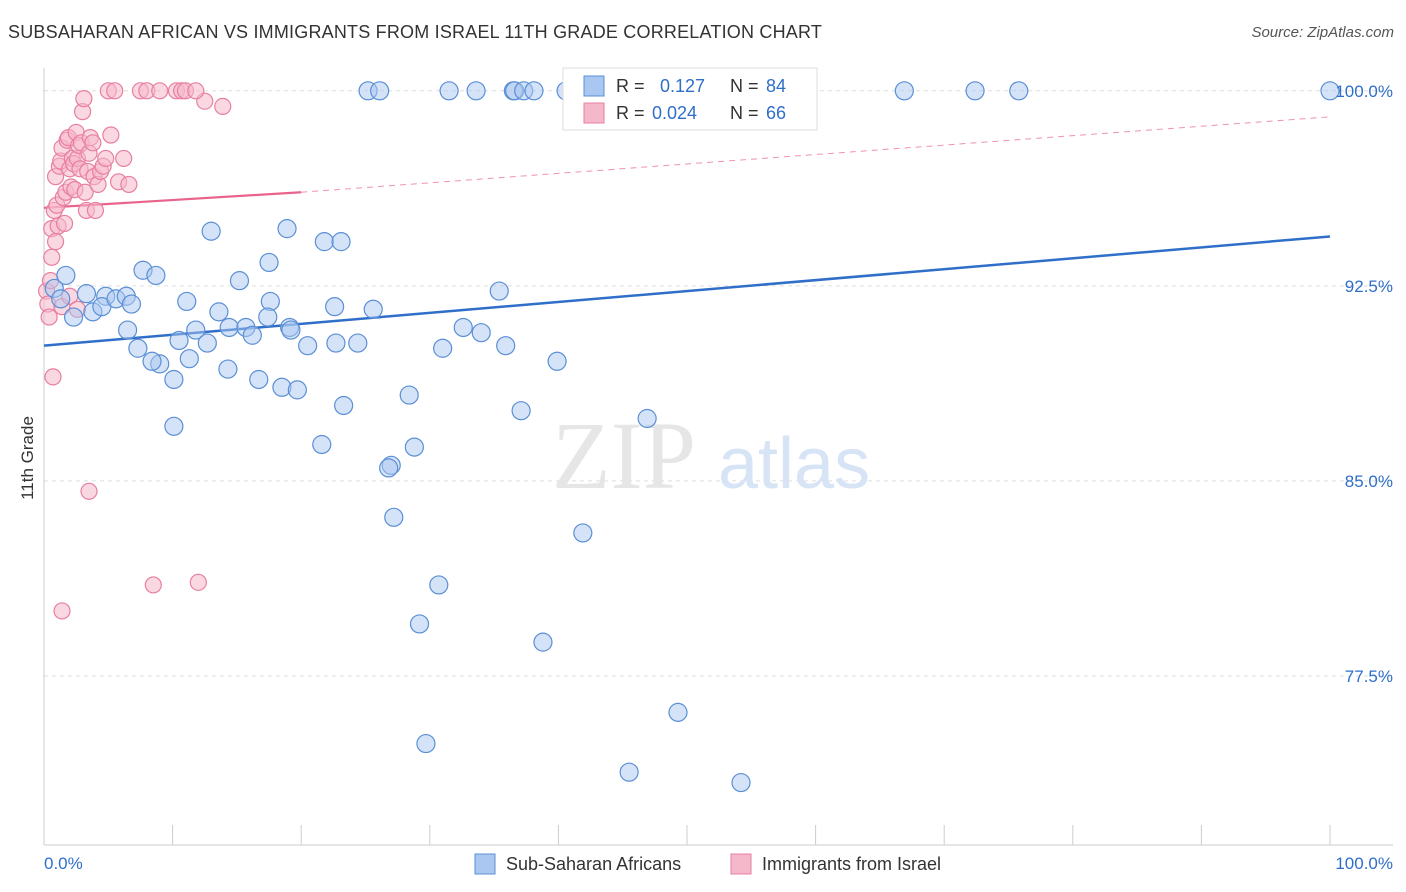 The width and height of the screenshot is (1406, 892). I want to click on y-tick-label: 85.0%, so click(1369, 481).